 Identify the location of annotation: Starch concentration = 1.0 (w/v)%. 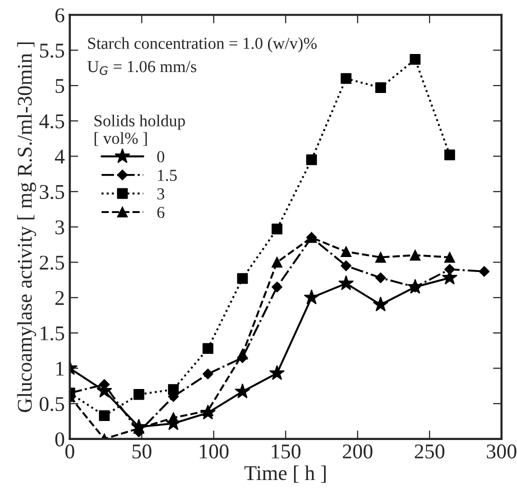
(202, 44).